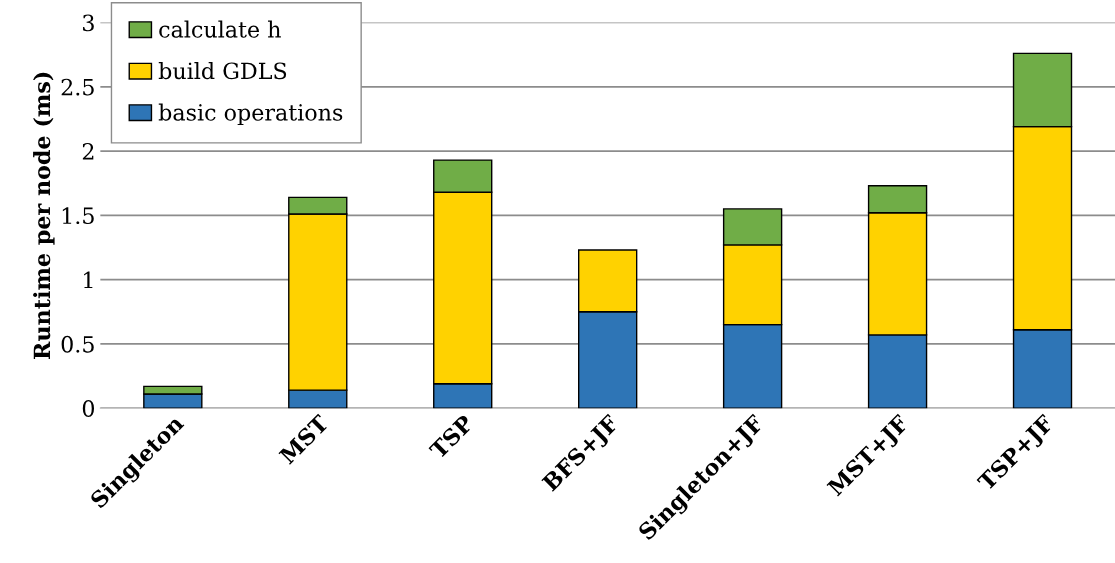  I want to click on y-tick-label: 2.5, so click(77, 87).